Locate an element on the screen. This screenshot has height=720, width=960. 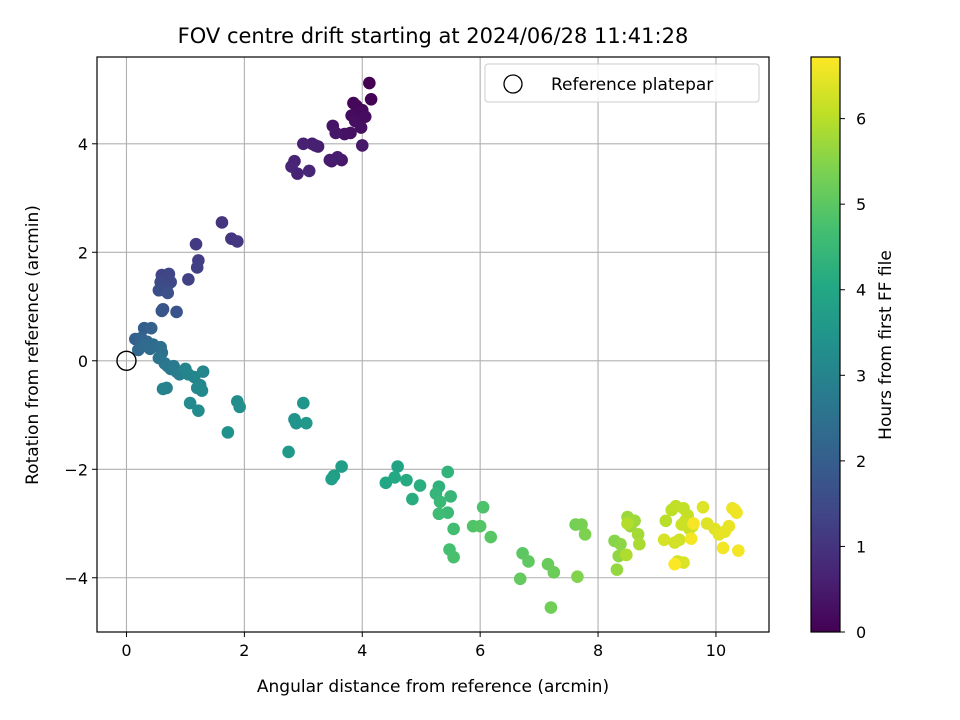
x-tick-label: 6 is located at coordinates (480, 650).